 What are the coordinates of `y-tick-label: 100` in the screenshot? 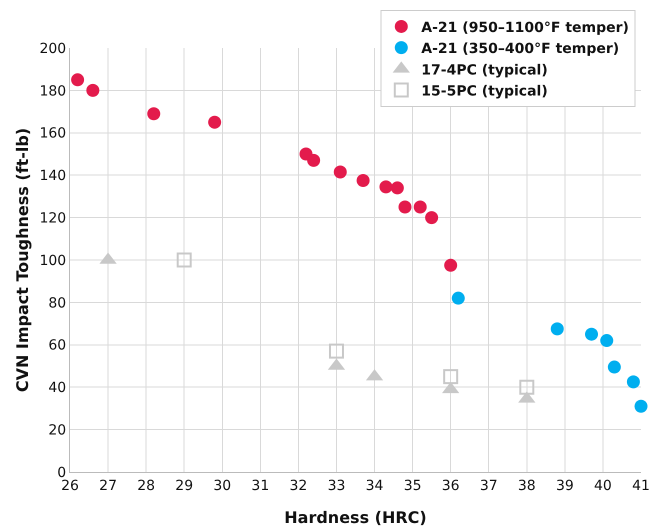 It's located at (52, 260).